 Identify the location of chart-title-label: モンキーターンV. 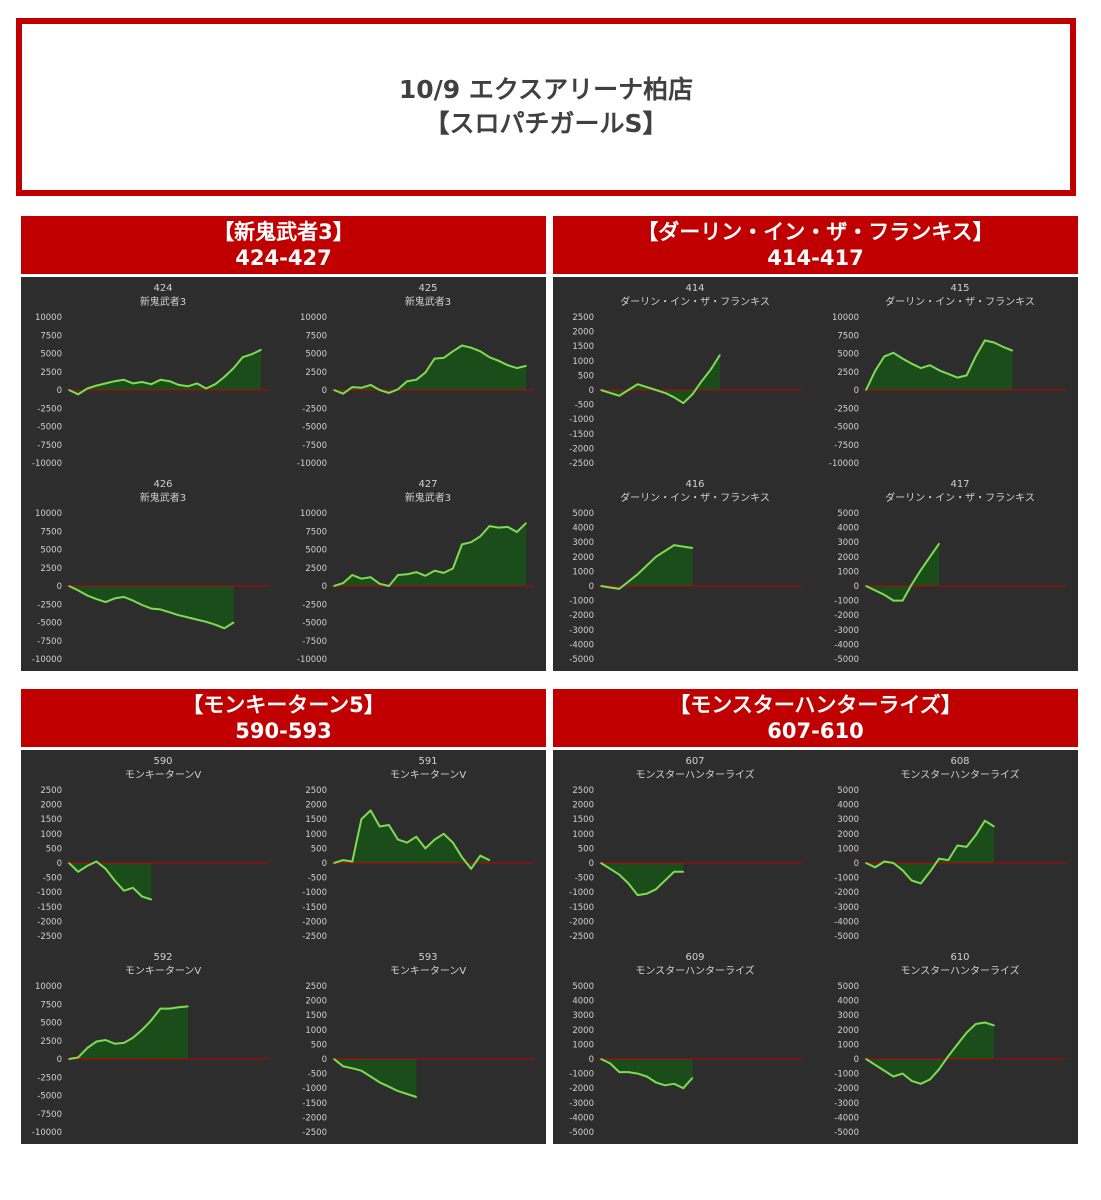
(428, 775).